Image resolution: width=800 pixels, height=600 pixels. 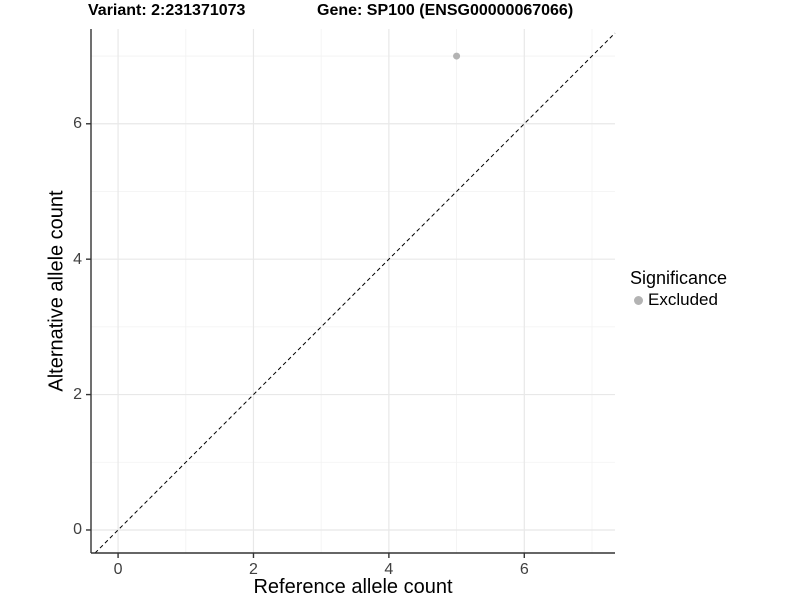 I want to click on legend: Significance Excluded, so click(x=678, y=289).